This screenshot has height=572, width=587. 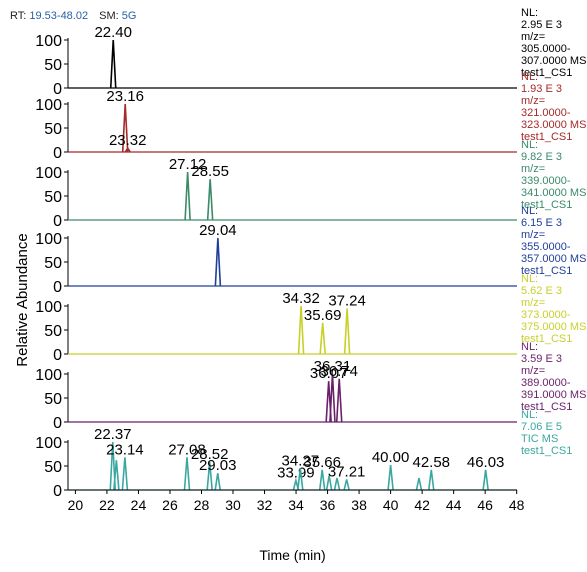 What do you see at coordinates (541, 427) in the screenshot?
I see `panel-info-line: 7.06 E 5` at bounding box center [541, 427].